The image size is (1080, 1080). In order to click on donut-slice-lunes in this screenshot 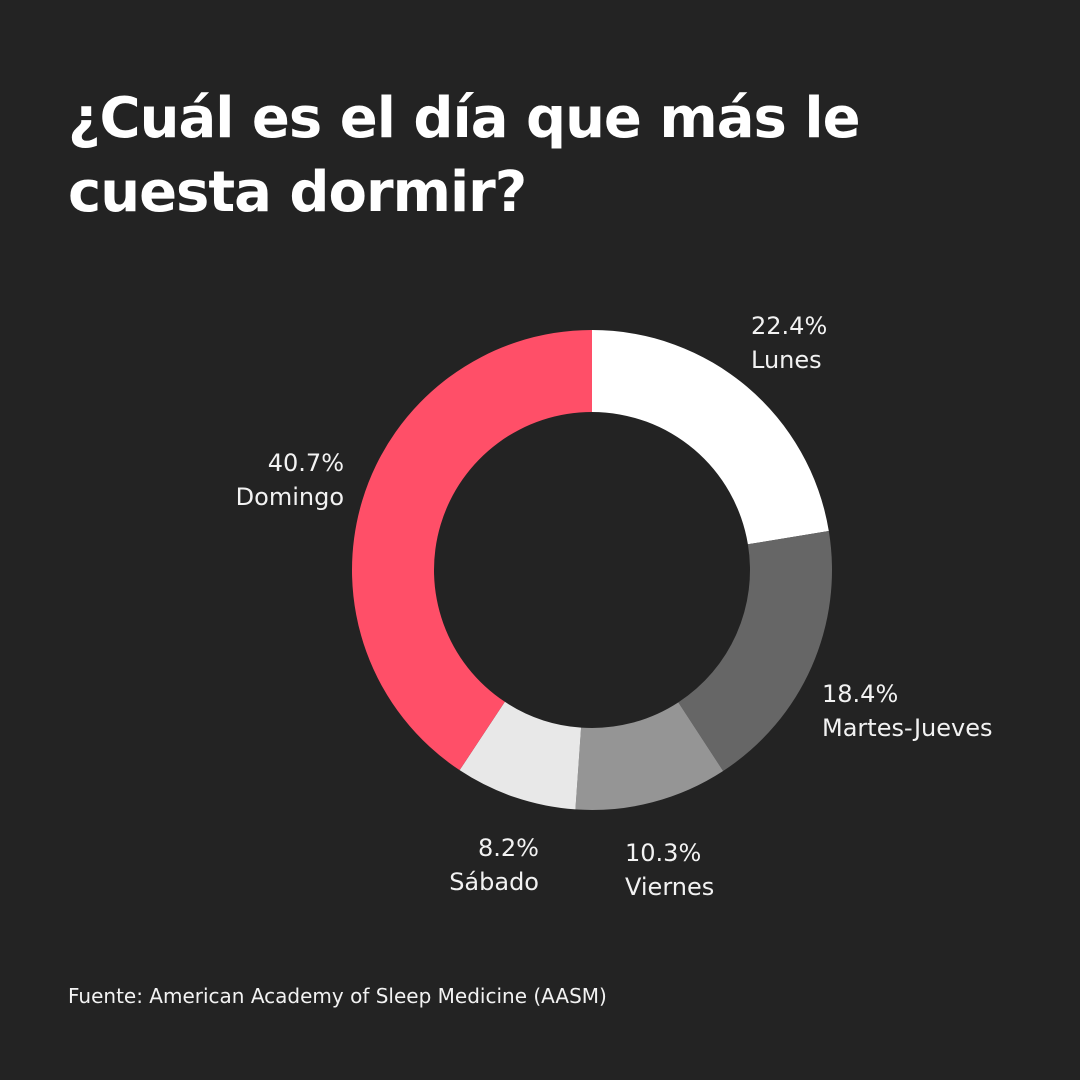, I will do `click(710, 437)`.